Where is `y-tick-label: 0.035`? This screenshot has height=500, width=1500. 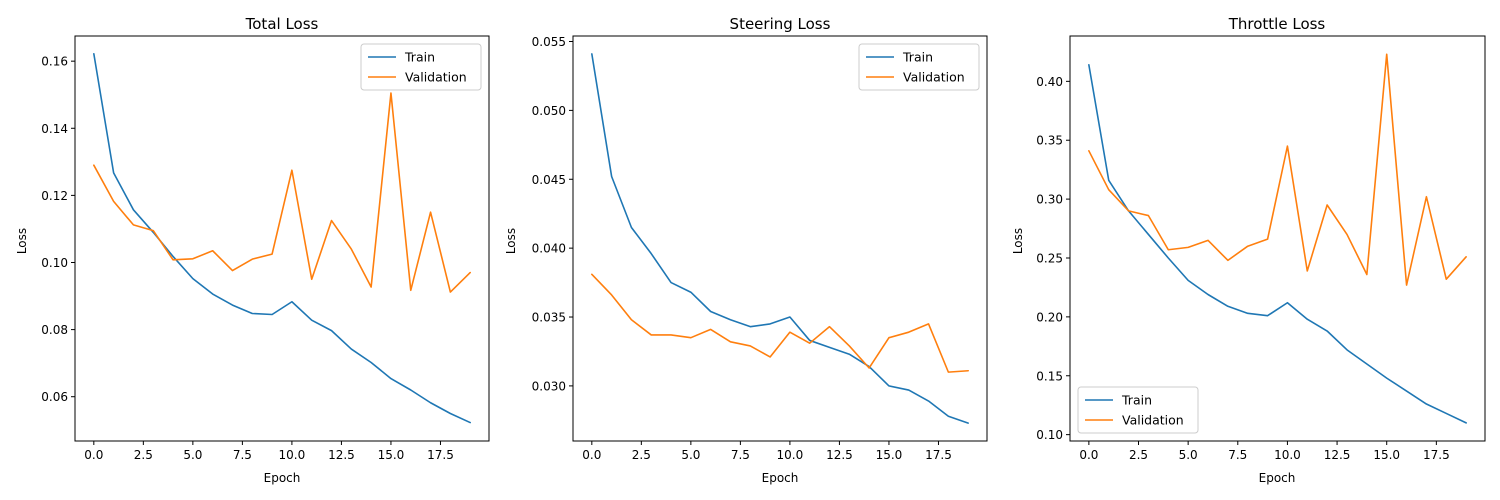
y-tick-label: 0.035 is located at coordinates (549, 318).